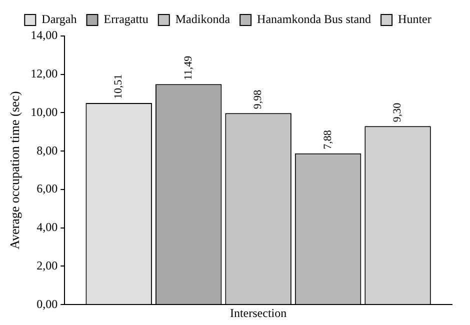 This screenshot has width=470, height=325. I want to click on y-tick-label: 14,00, so click(44, 35).